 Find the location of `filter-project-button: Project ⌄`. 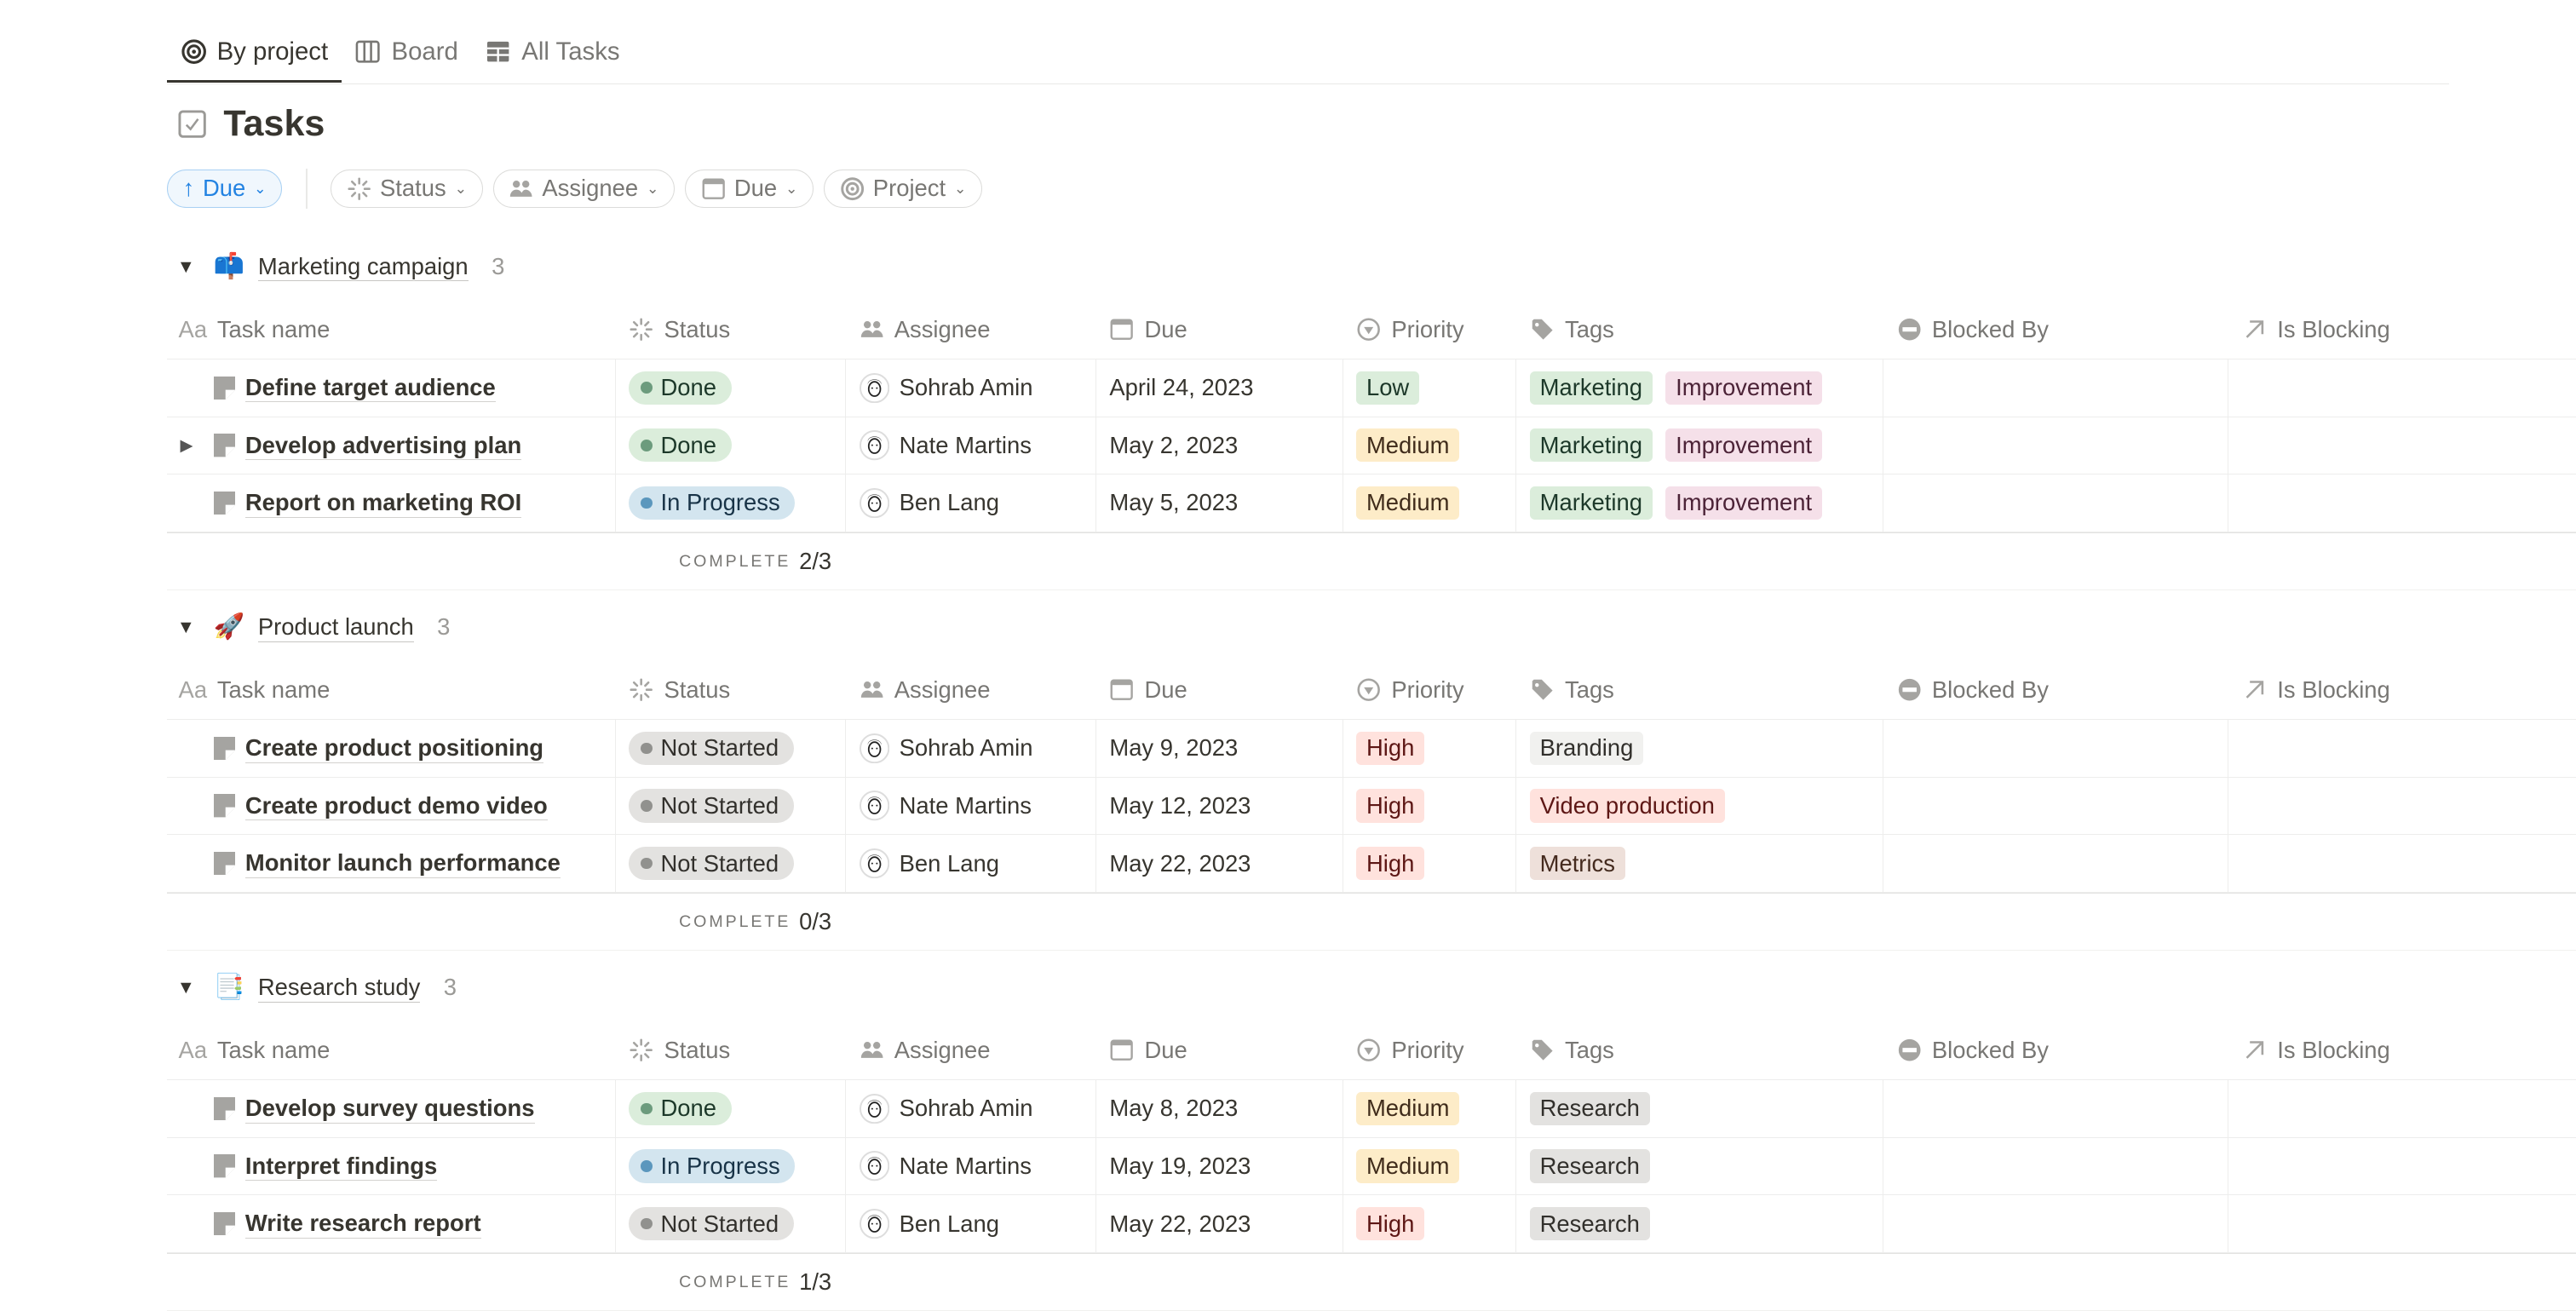

filter-project-button: Project ⌄ is located at coordinates (903, 188).